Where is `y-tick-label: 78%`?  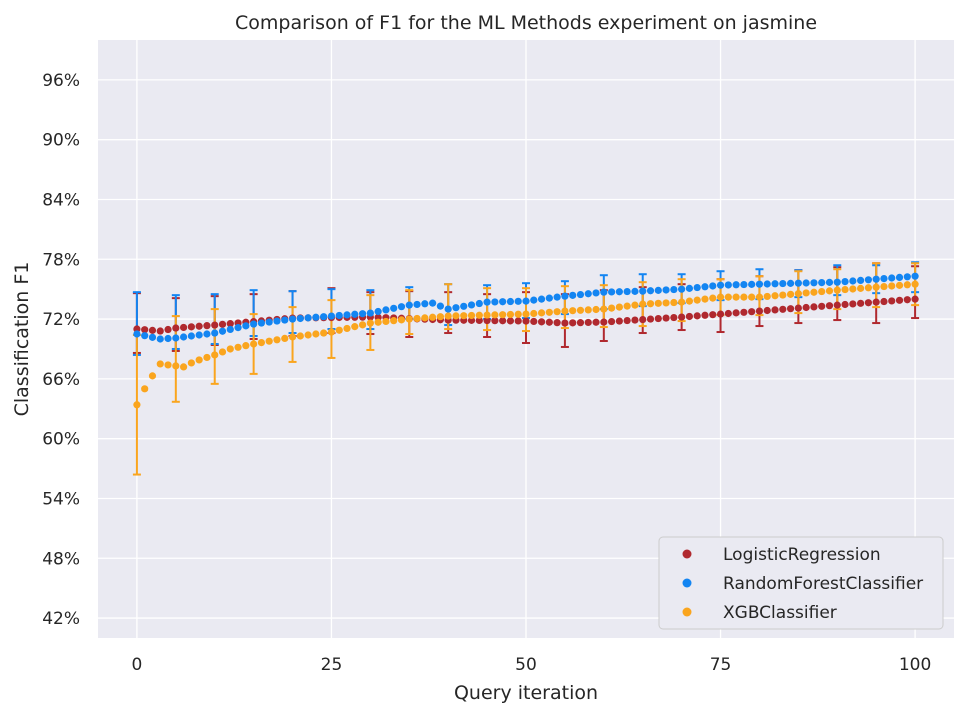
y-tick-label: 78% is located at coordinates (61, 260).